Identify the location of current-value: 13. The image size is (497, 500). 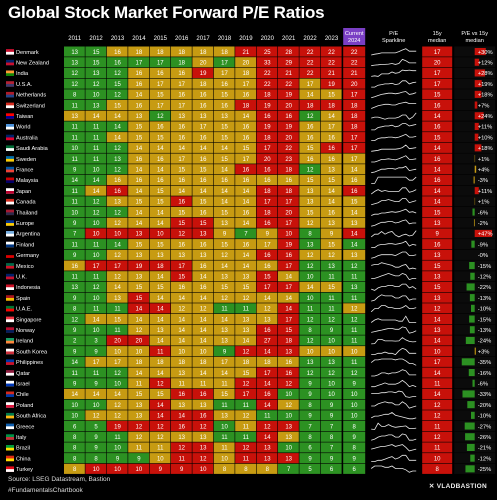
(354, 256).